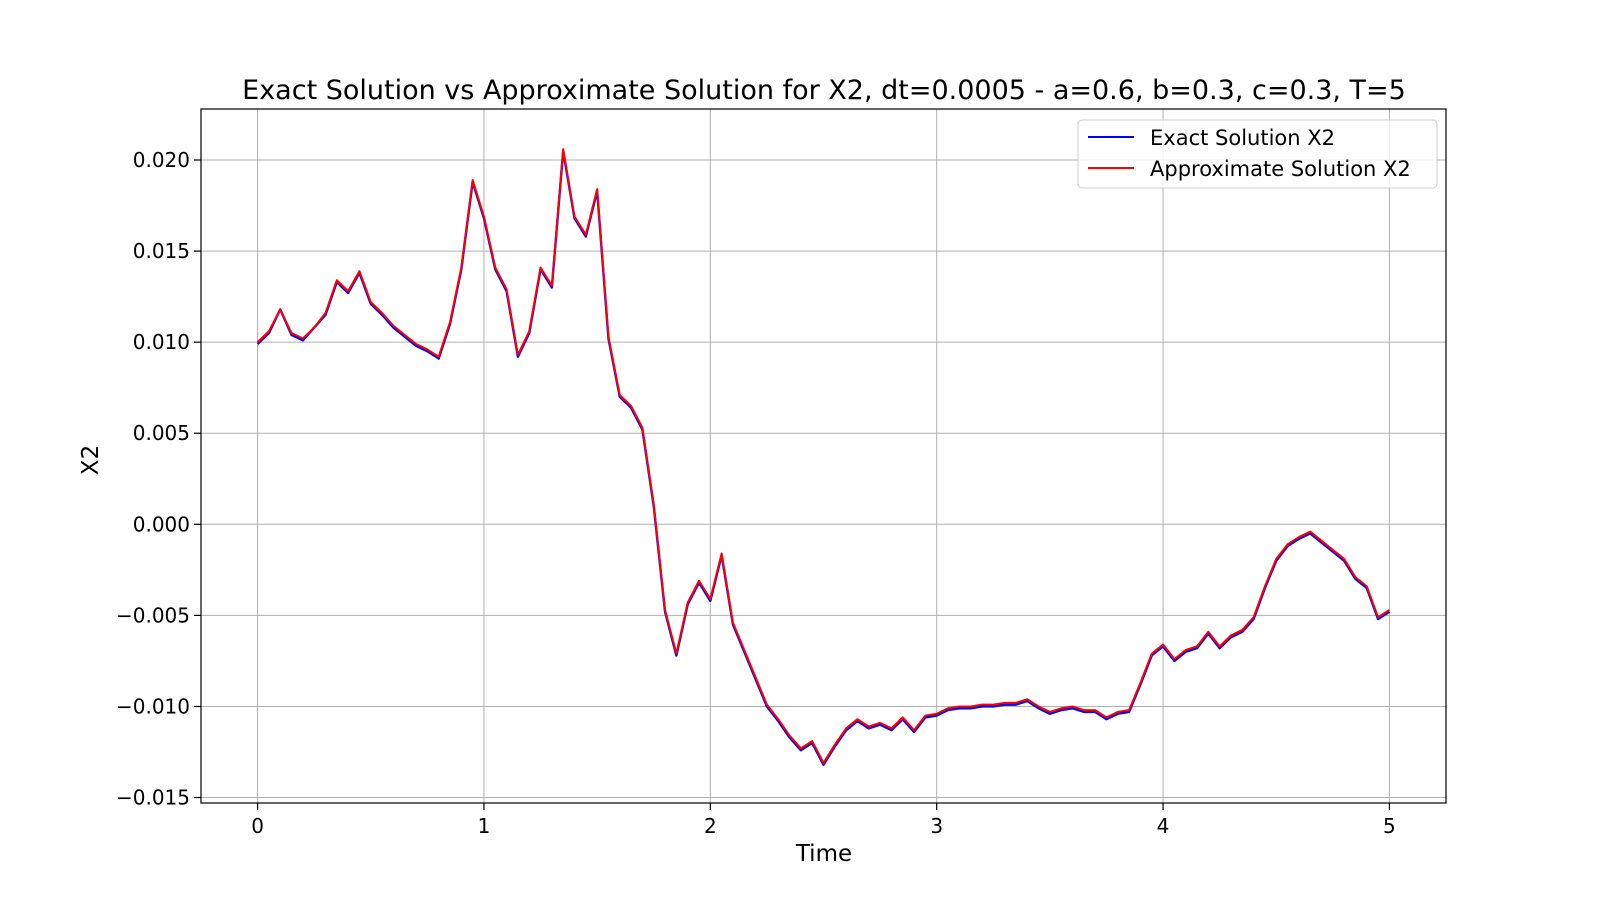 The height and width of the screenshot is (900, 1600). I want to click on y-tick-label: −0.005, so click(153, 615).